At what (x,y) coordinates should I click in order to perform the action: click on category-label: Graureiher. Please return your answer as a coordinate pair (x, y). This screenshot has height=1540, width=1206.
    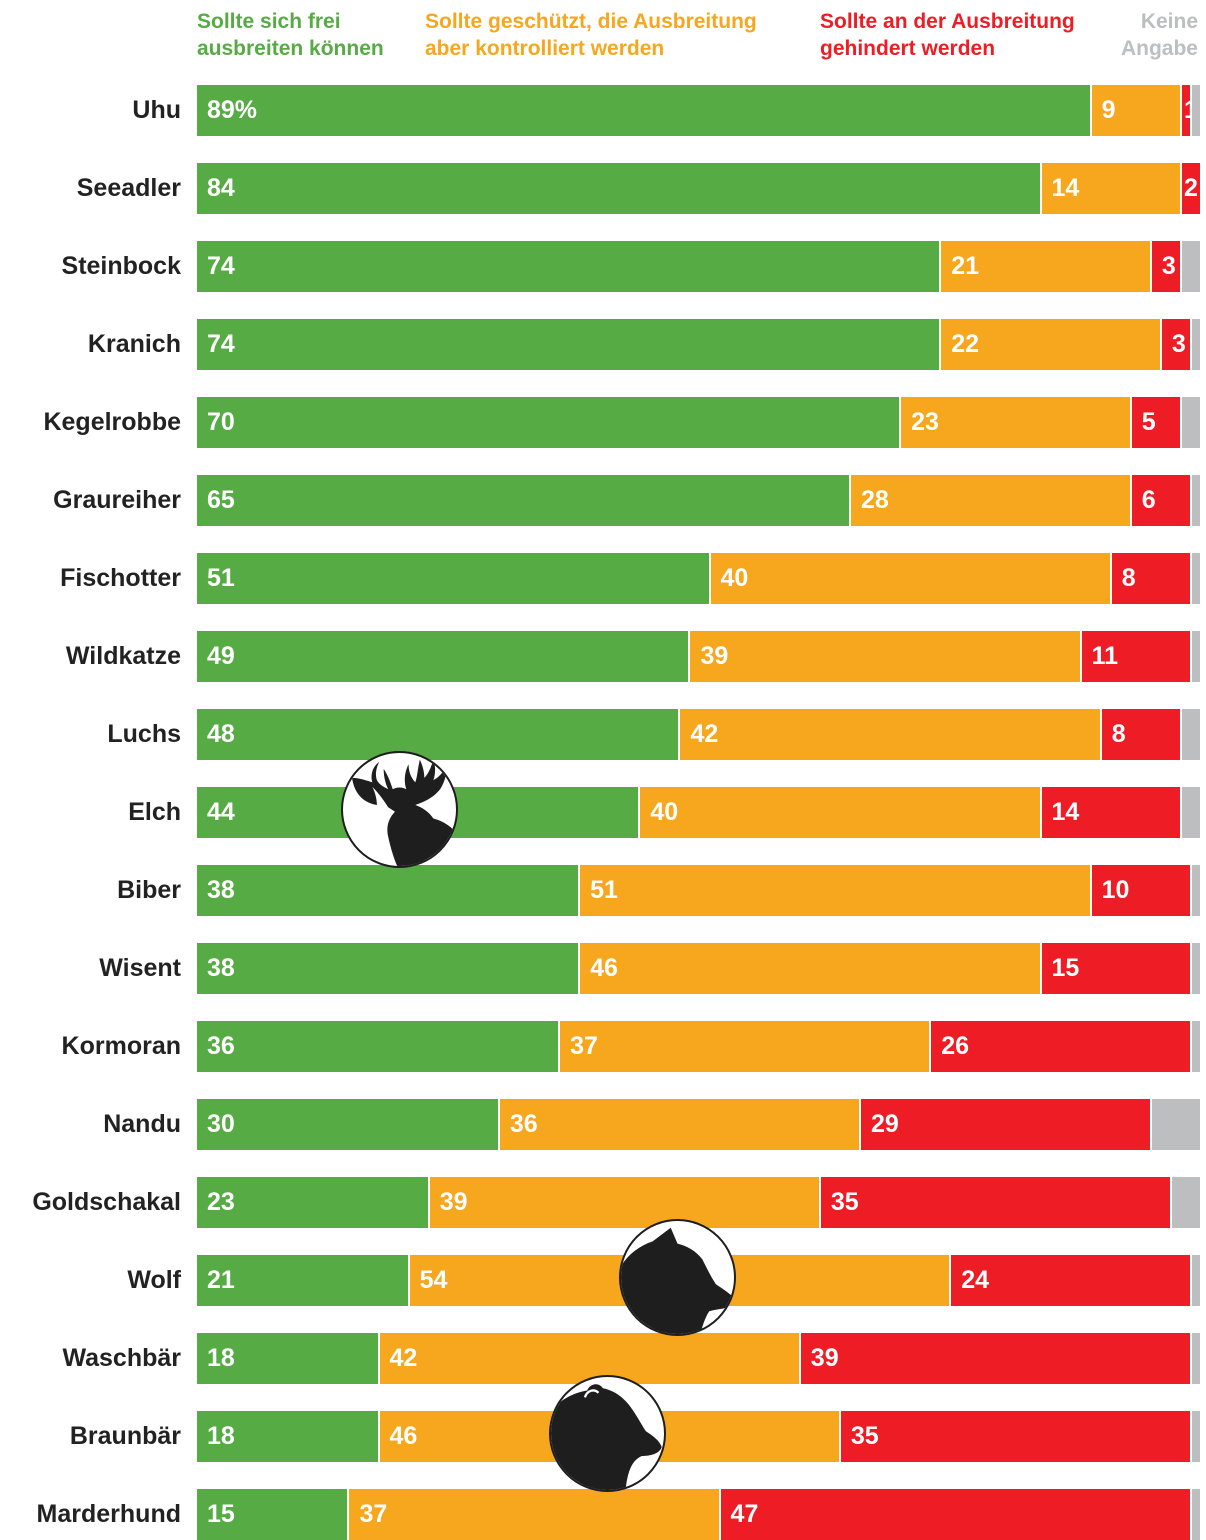
    Looking at the image, I should click on (117, 500).